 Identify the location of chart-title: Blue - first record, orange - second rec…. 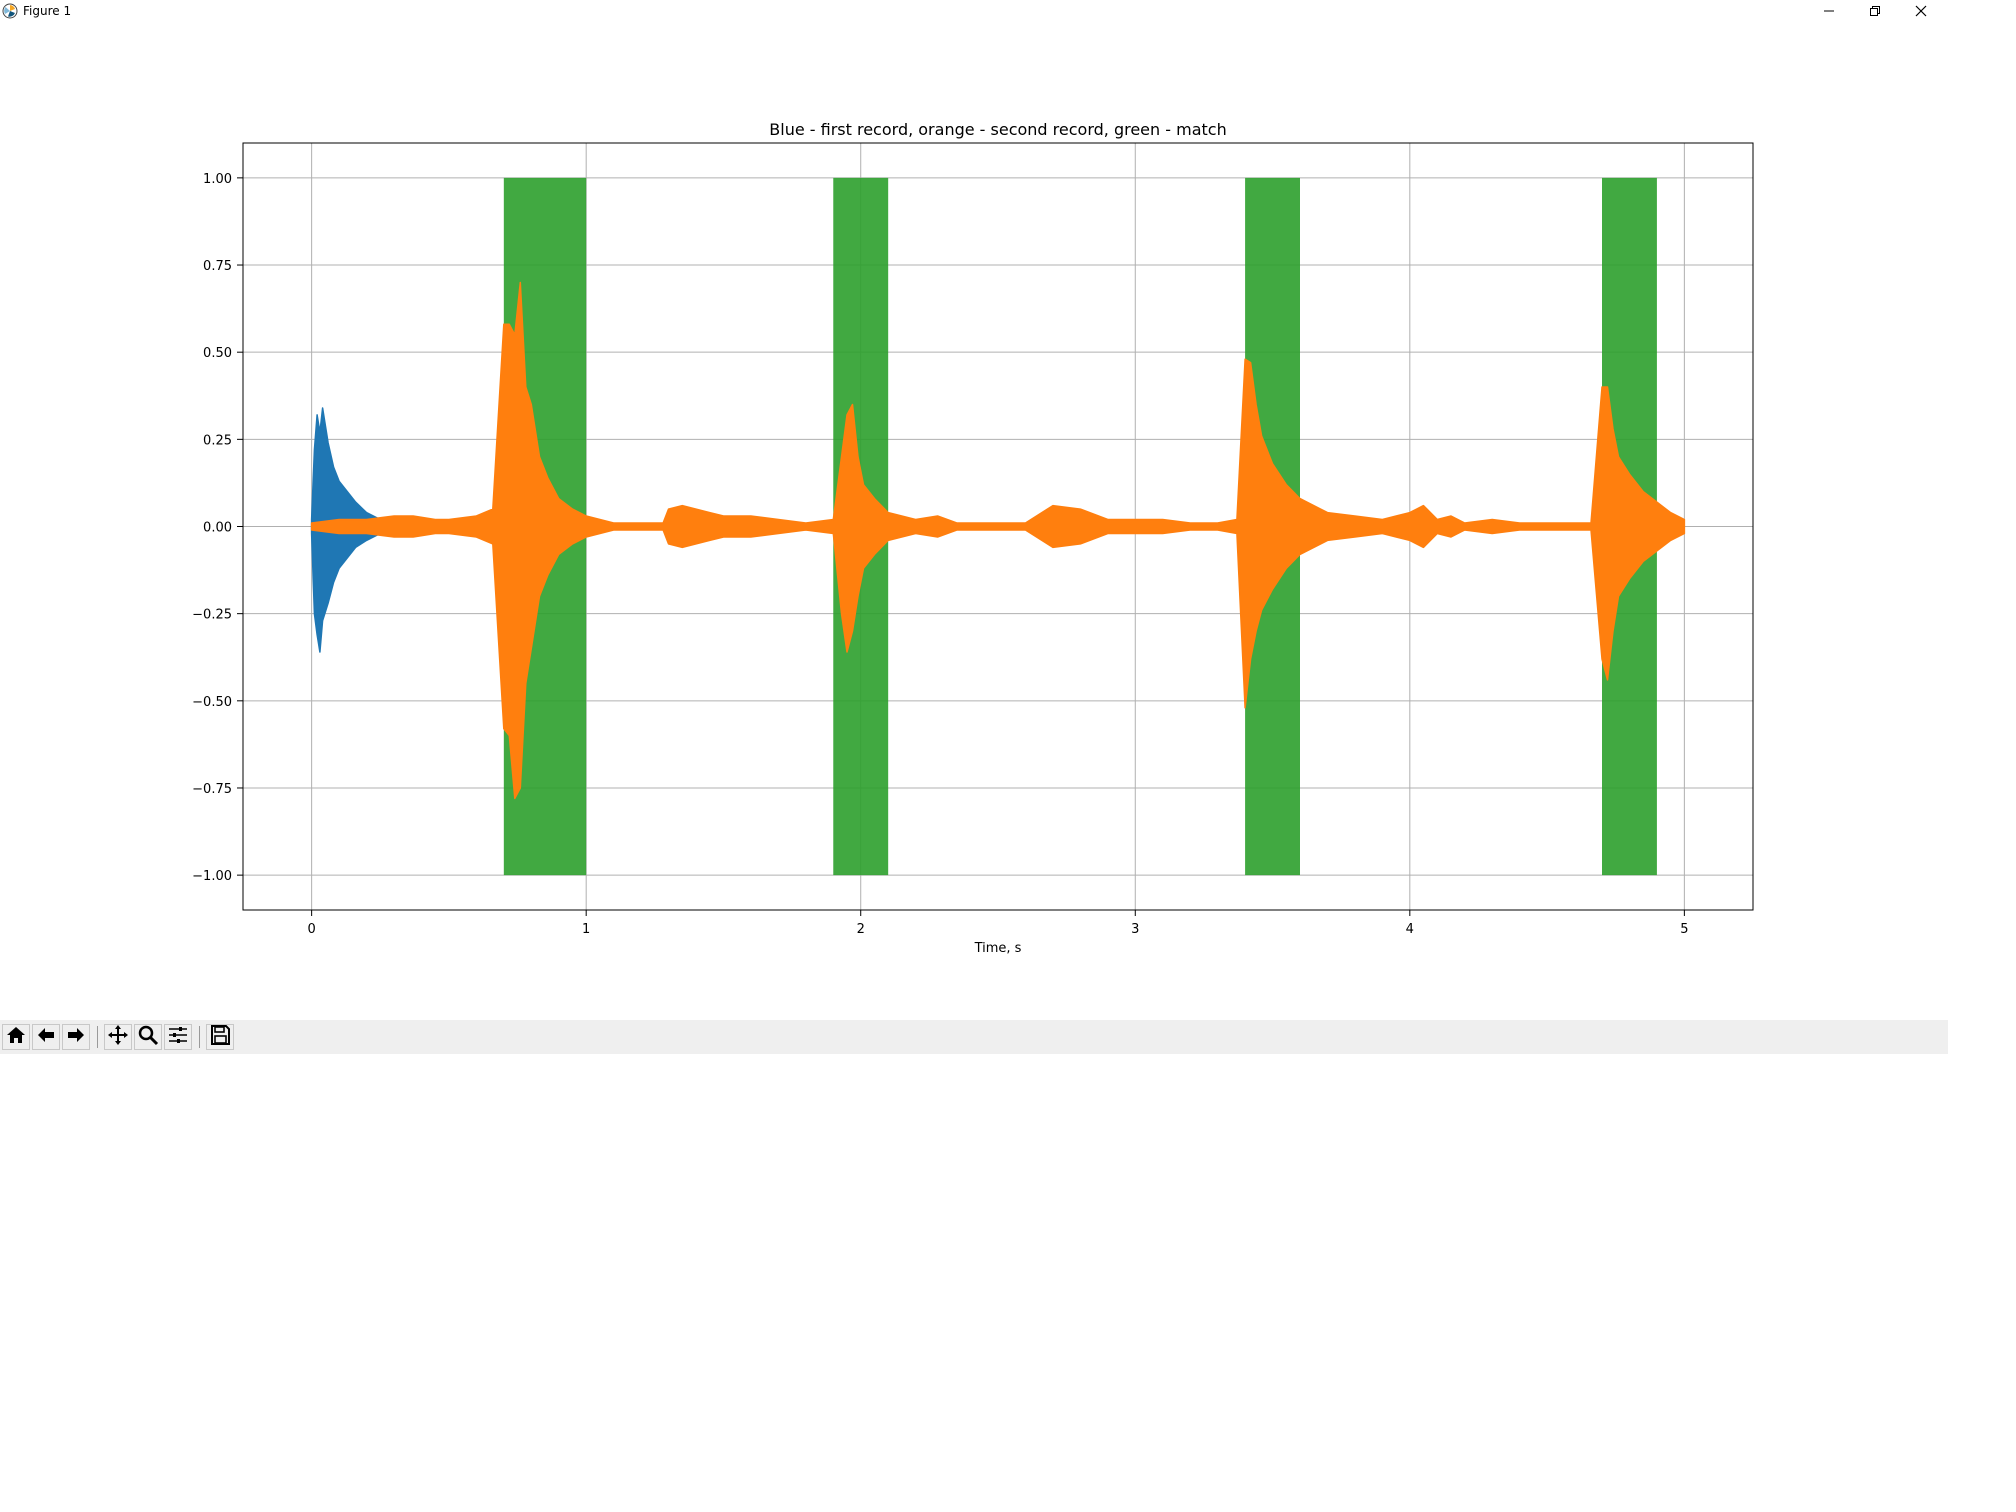
(997, 129).